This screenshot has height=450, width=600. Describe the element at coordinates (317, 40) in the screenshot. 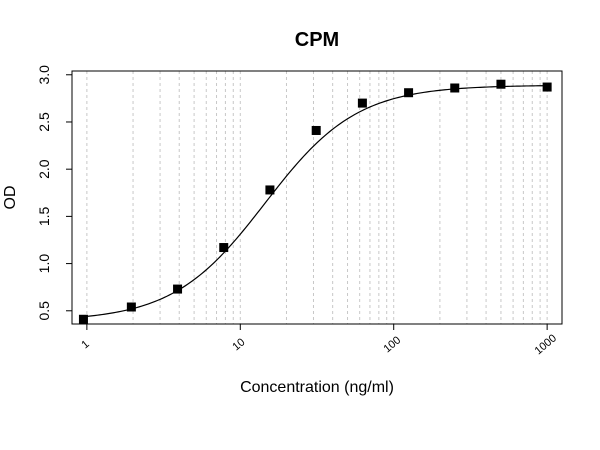

I see `chart-title: CPM` at that location.